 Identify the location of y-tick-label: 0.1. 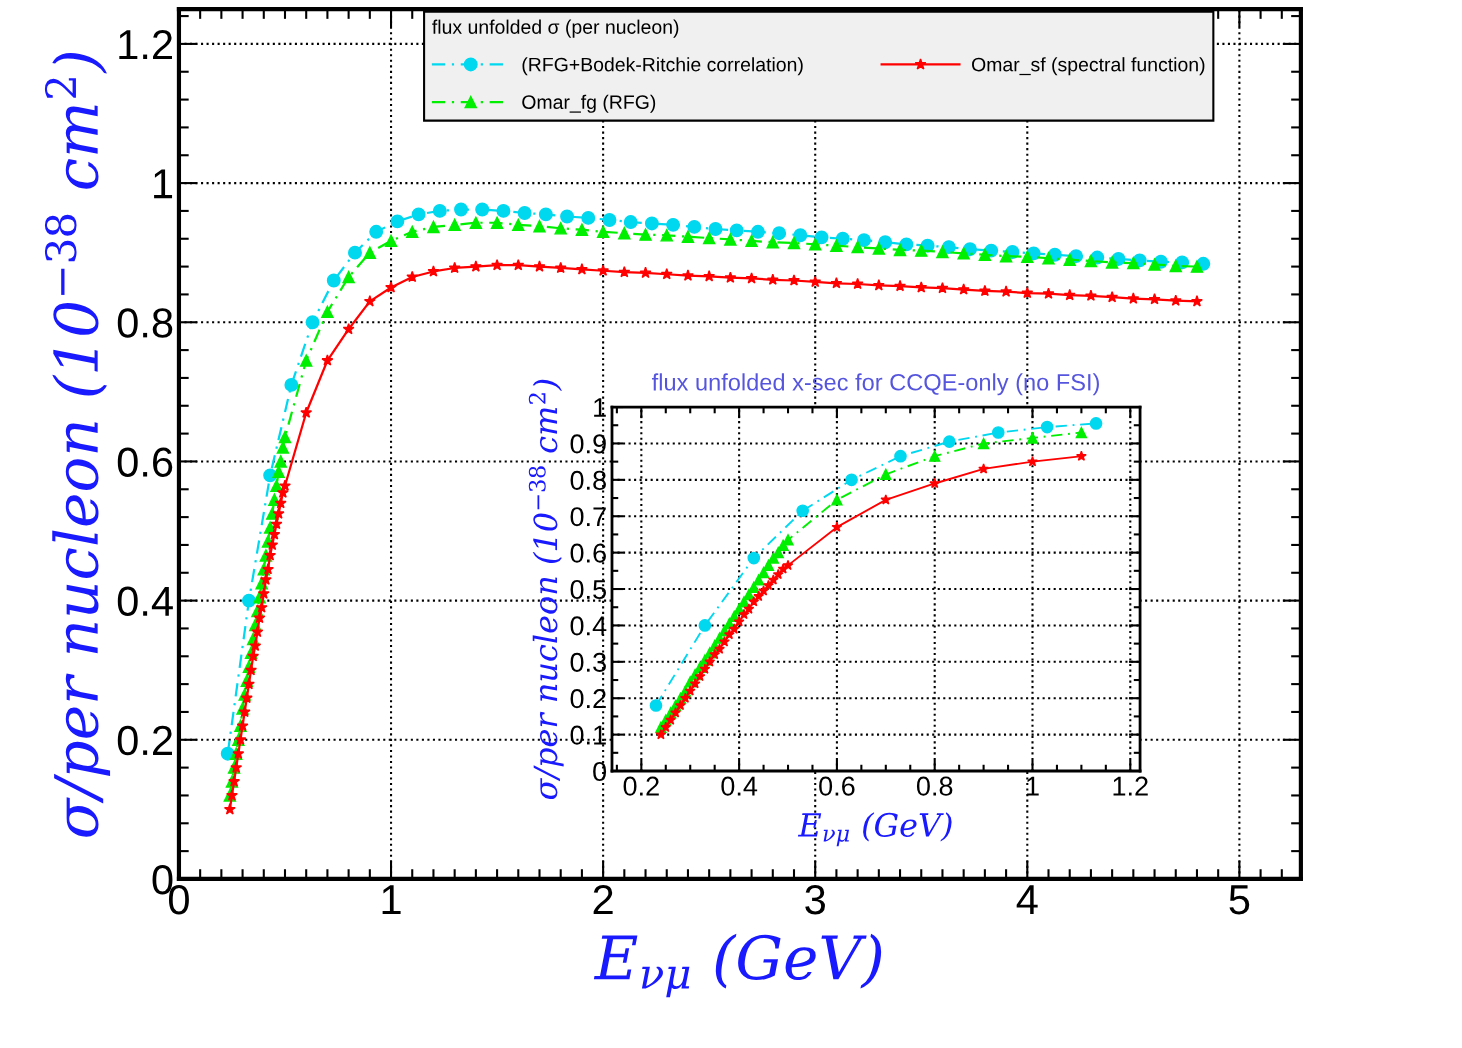
(588, 735).